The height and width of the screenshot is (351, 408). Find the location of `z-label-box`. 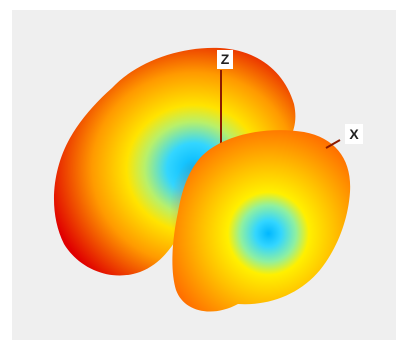

z-label-box is located at coordinates (225, 59).